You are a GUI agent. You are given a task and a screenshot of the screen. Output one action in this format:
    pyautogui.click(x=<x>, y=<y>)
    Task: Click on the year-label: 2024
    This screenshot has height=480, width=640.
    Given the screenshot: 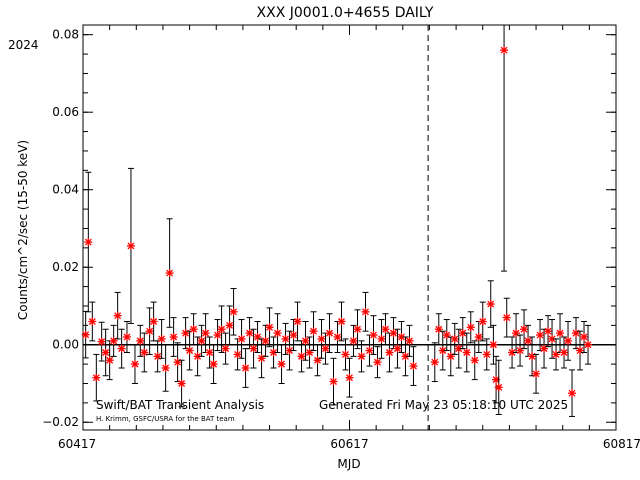 What is the action you would take?
    pyautogui.click(x=23, y=45)
    